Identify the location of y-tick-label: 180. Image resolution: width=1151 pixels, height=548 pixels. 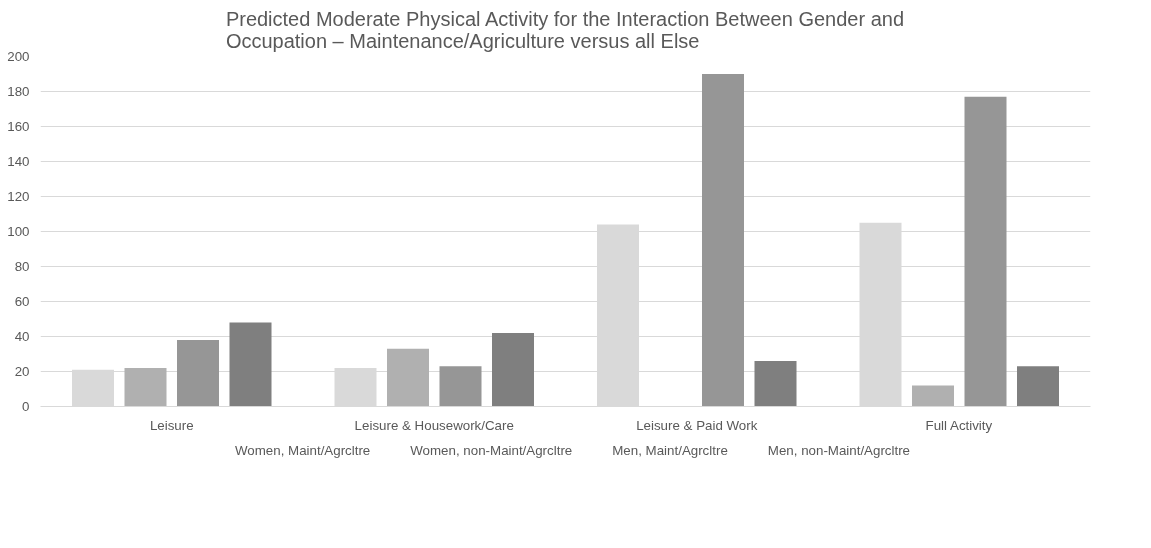
(18, 91).